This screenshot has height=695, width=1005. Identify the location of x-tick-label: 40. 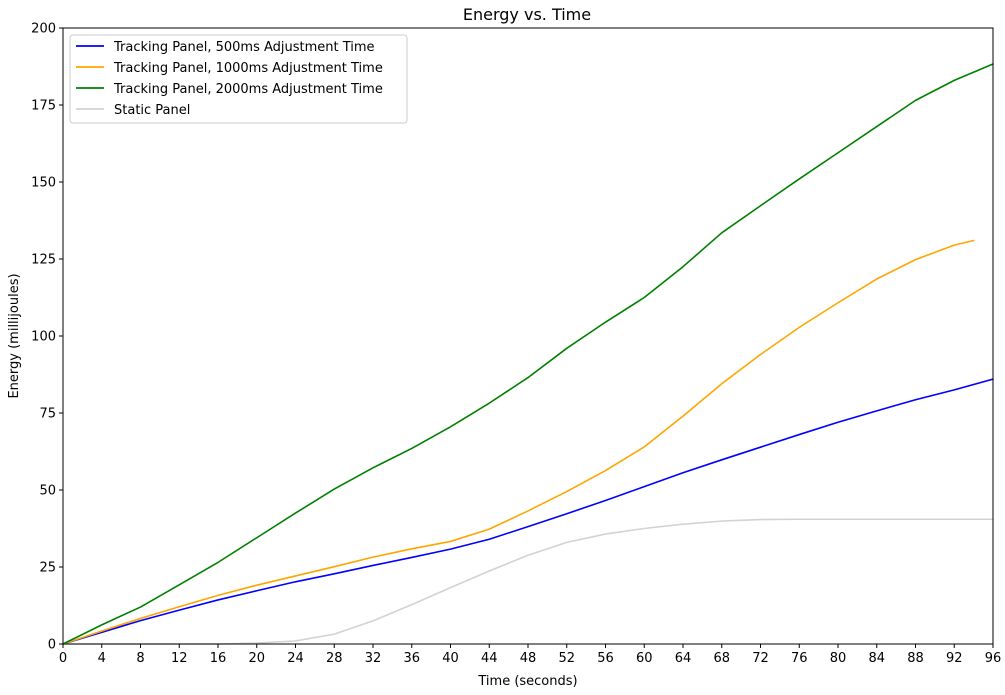
(450, 658).